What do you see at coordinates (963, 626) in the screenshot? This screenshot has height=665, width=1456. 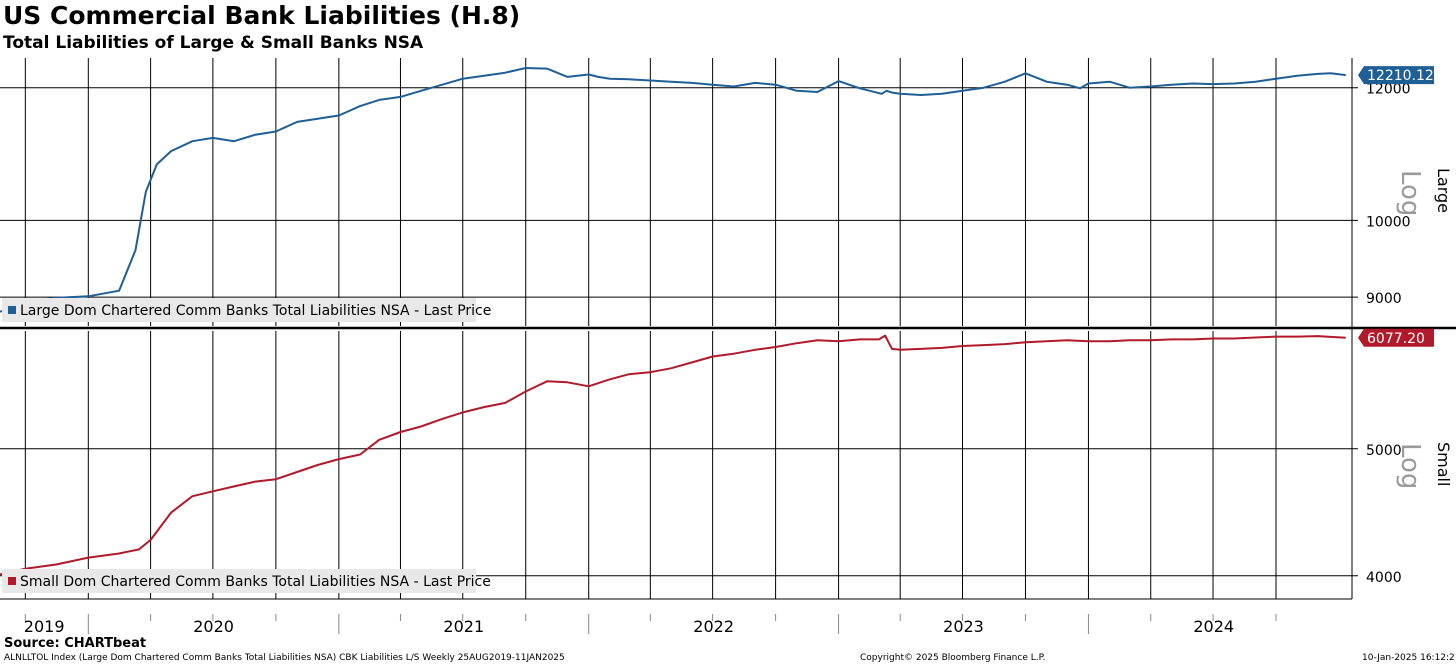 I see `x-tick-label: 2023` at bounding box center [963, 626].